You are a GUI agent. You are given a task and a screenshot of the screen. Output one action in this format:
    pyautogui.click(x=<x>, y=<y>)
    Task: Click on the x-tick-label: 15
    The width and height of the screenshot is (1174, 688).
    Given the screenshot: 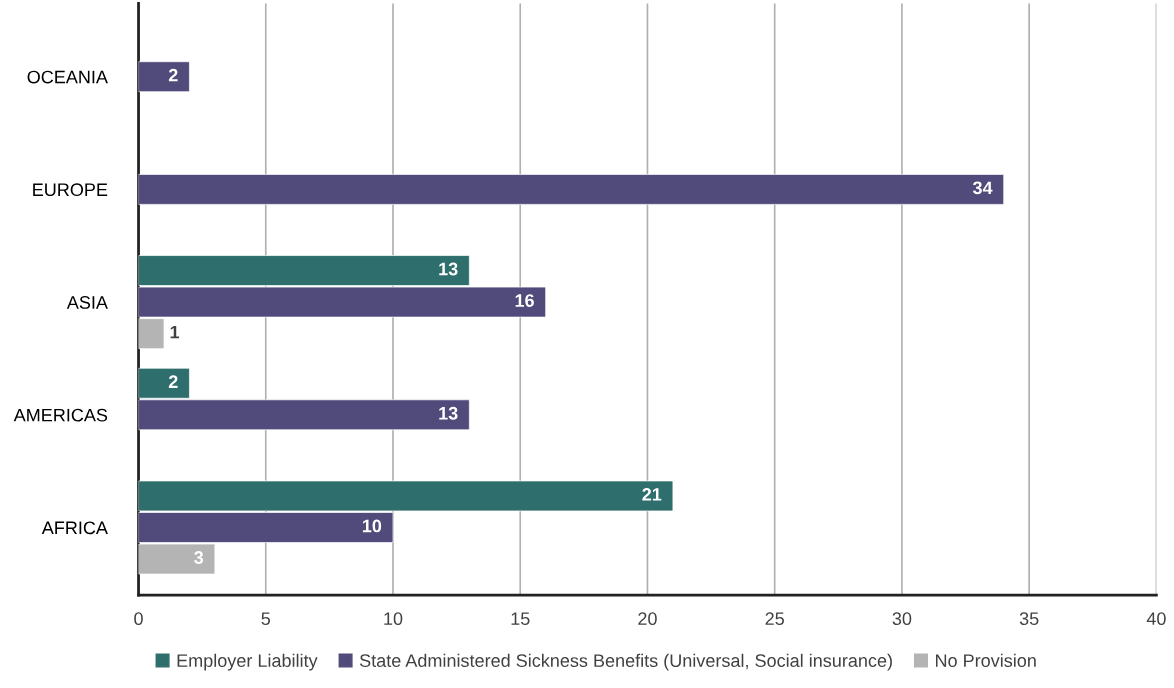 What is the action you would take?
    pyautogui.click(x=520, y=619)
    